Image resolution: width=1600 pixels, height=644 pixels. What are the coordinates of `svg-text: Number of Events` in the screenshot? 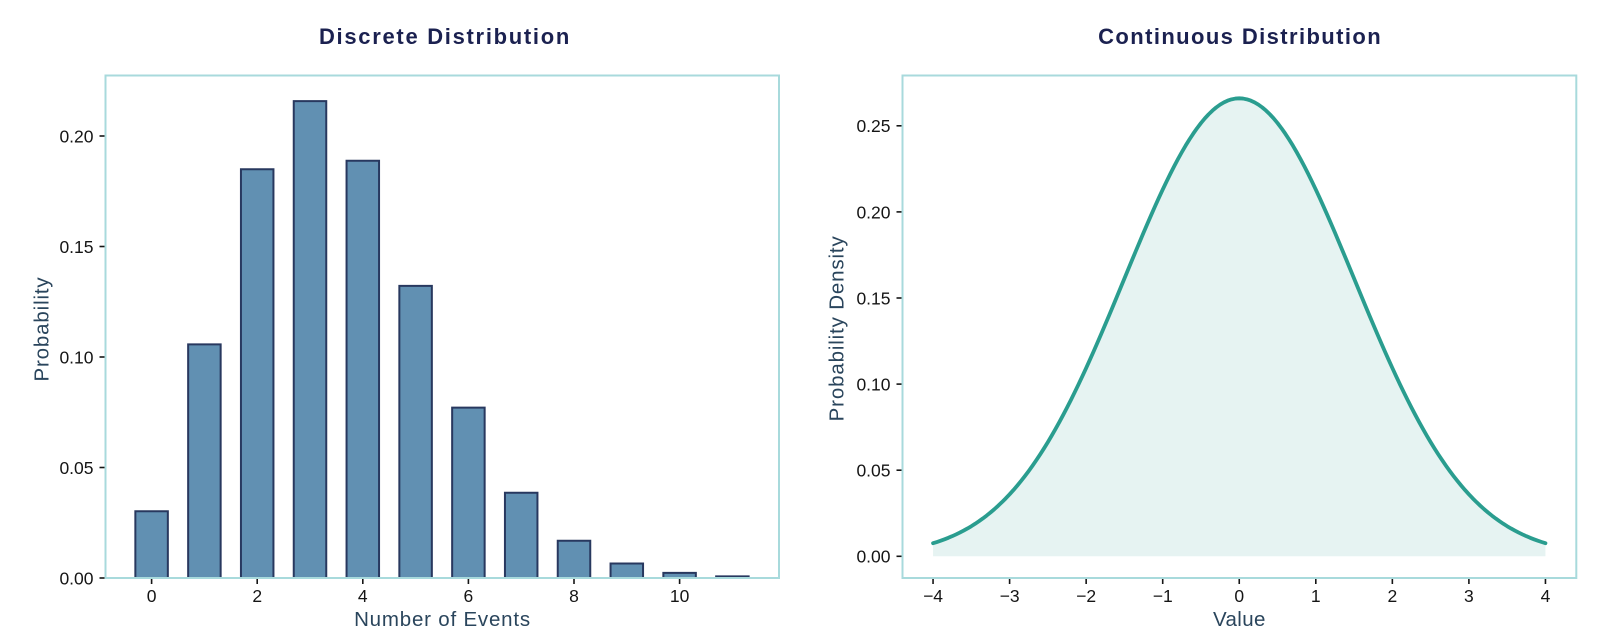 It's located at (442, 619).